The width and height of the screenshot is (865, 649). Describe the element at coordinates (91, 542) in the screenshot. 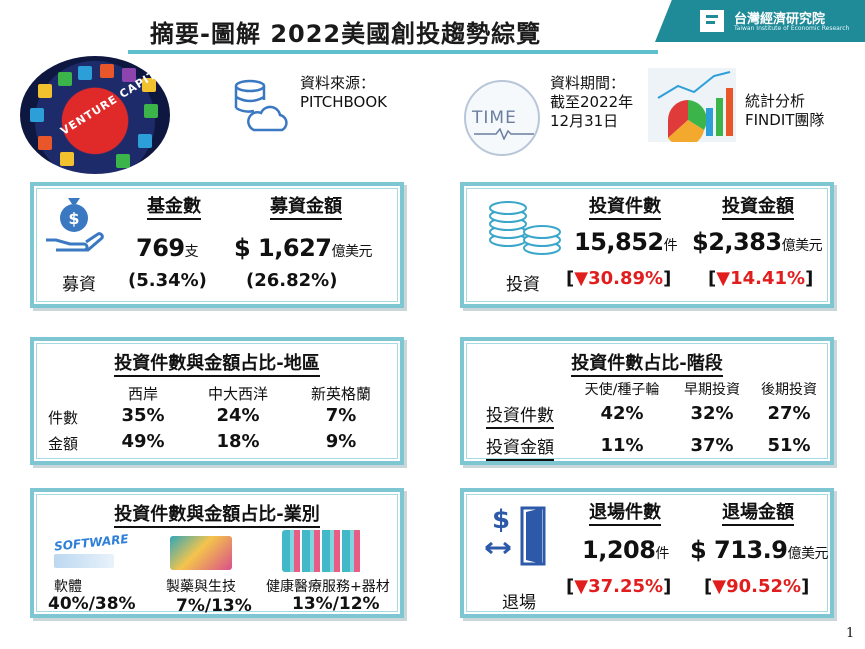

I see `software-logo: SOFTWARE` at that location.